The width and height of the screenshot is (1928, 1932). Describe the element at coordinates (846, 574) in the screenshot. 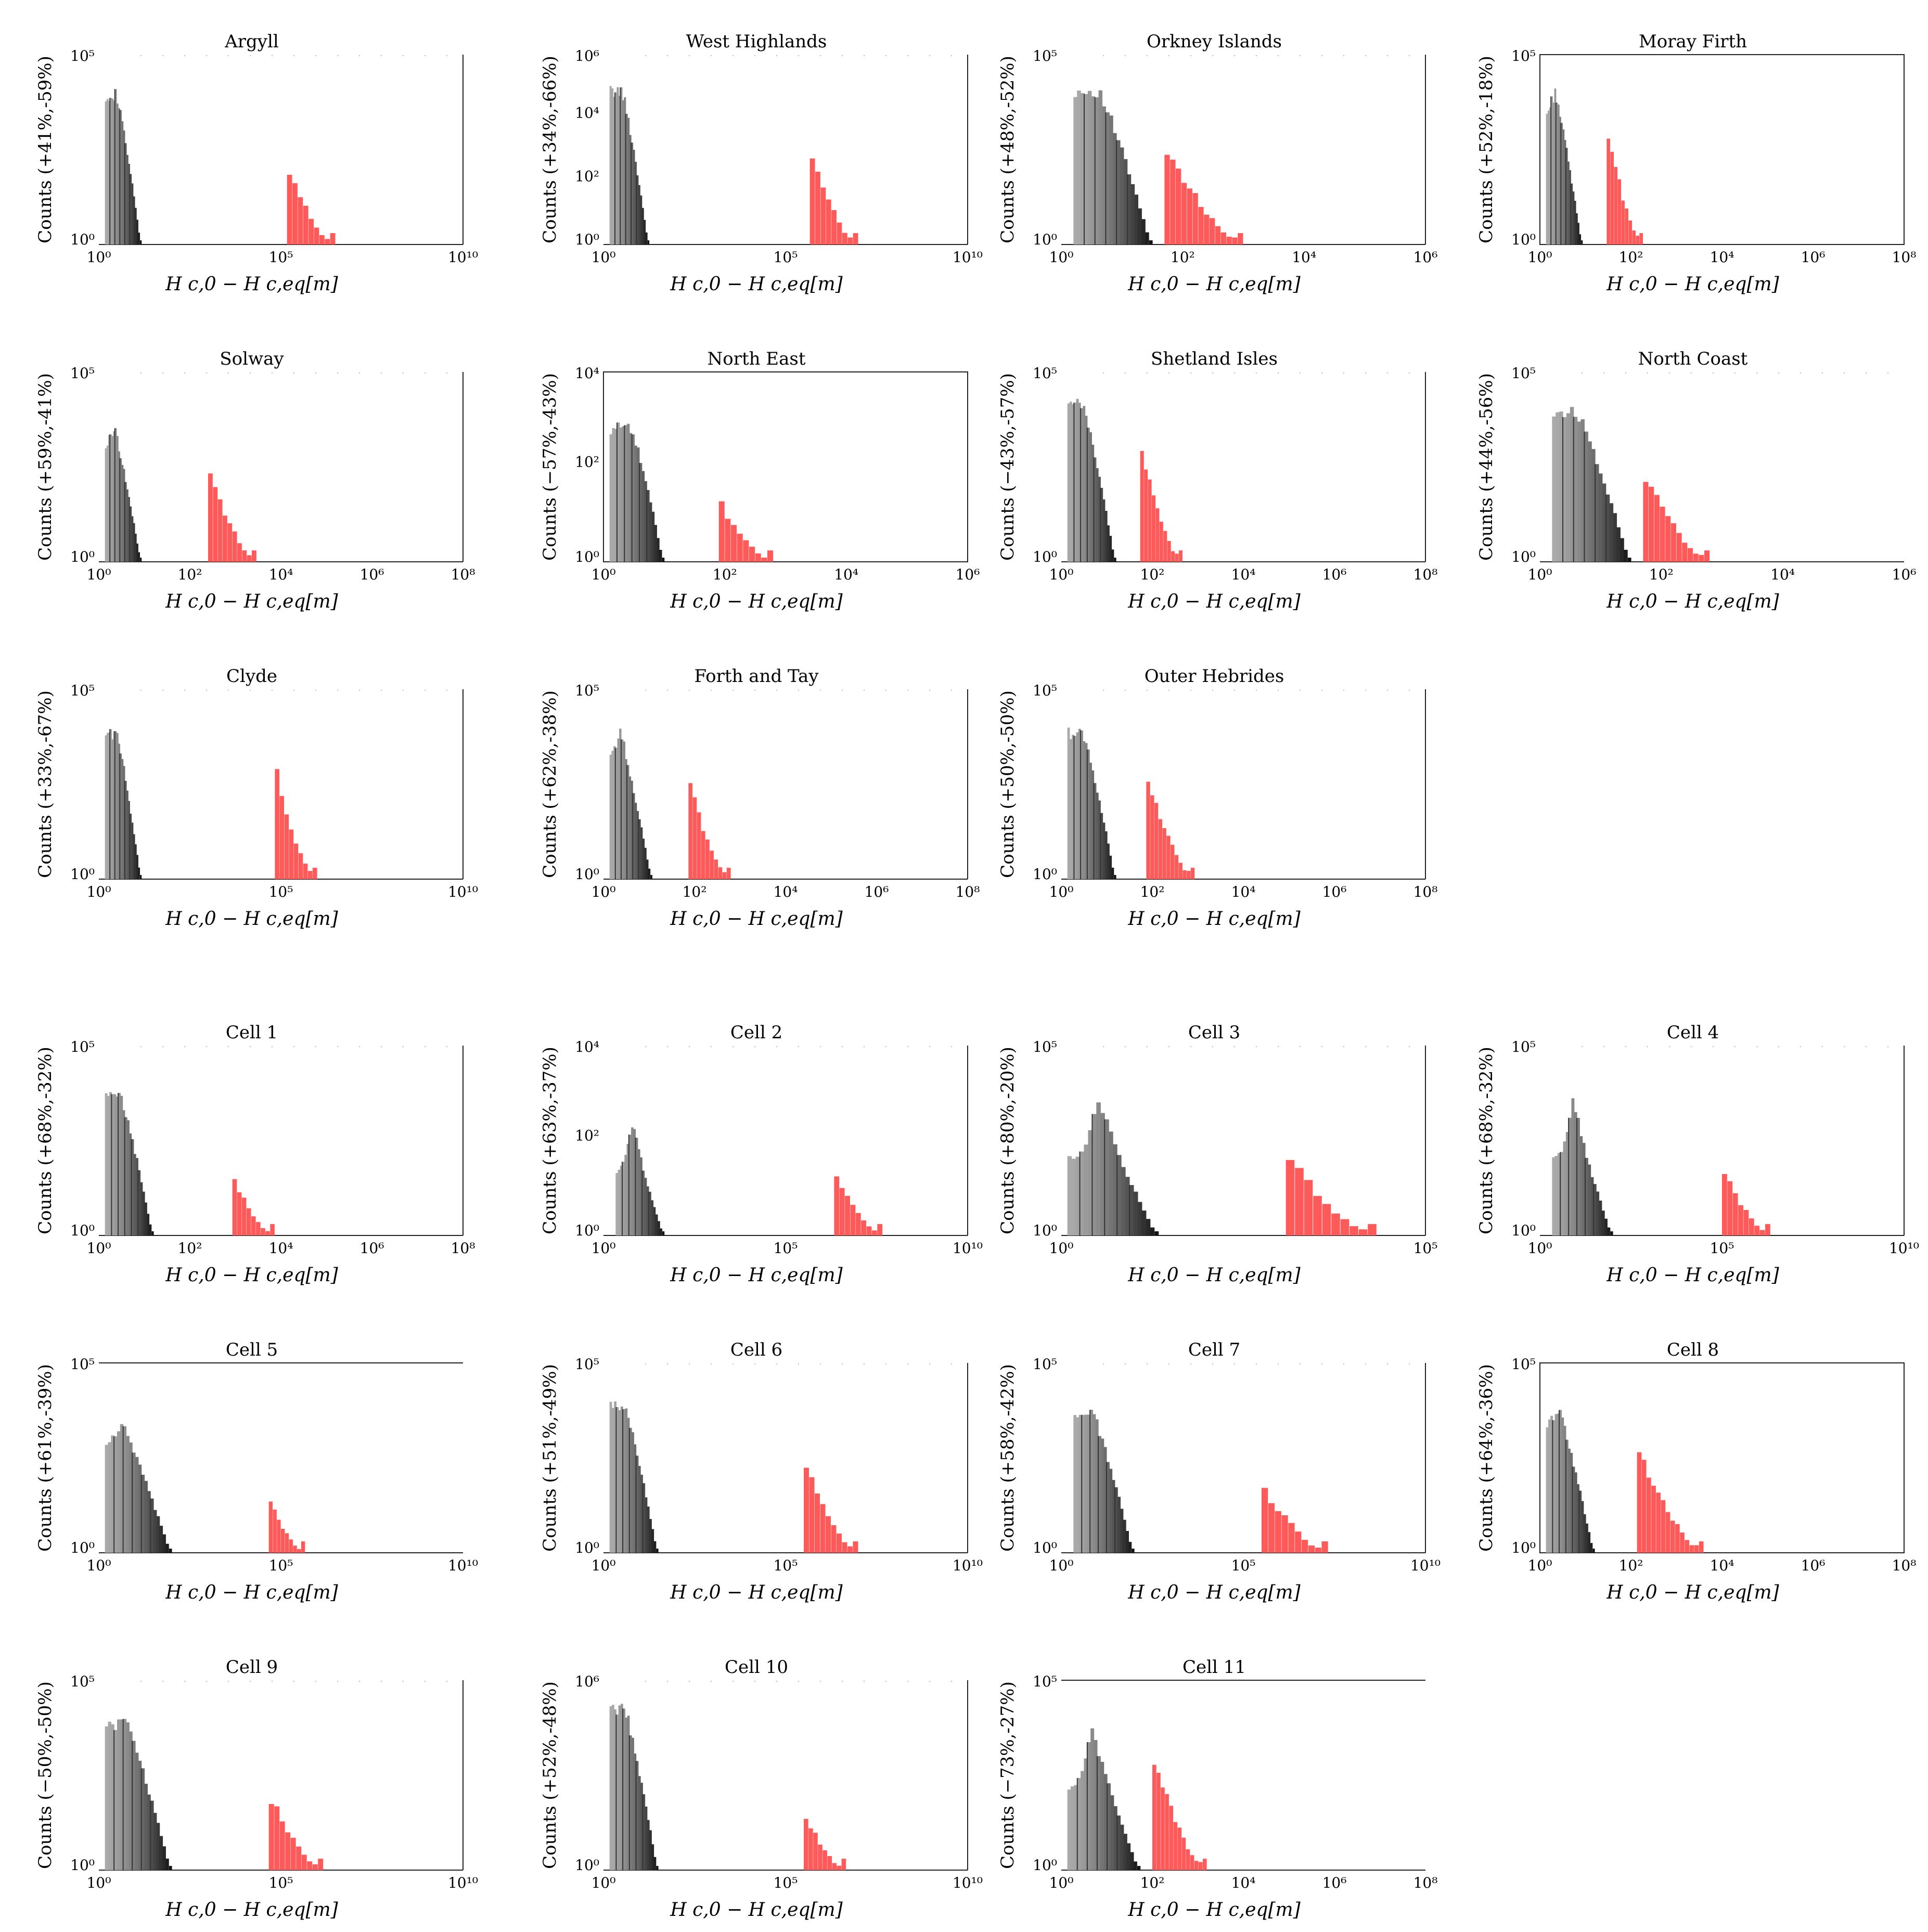

I see `x-tick-label: 10⁴` at that location.